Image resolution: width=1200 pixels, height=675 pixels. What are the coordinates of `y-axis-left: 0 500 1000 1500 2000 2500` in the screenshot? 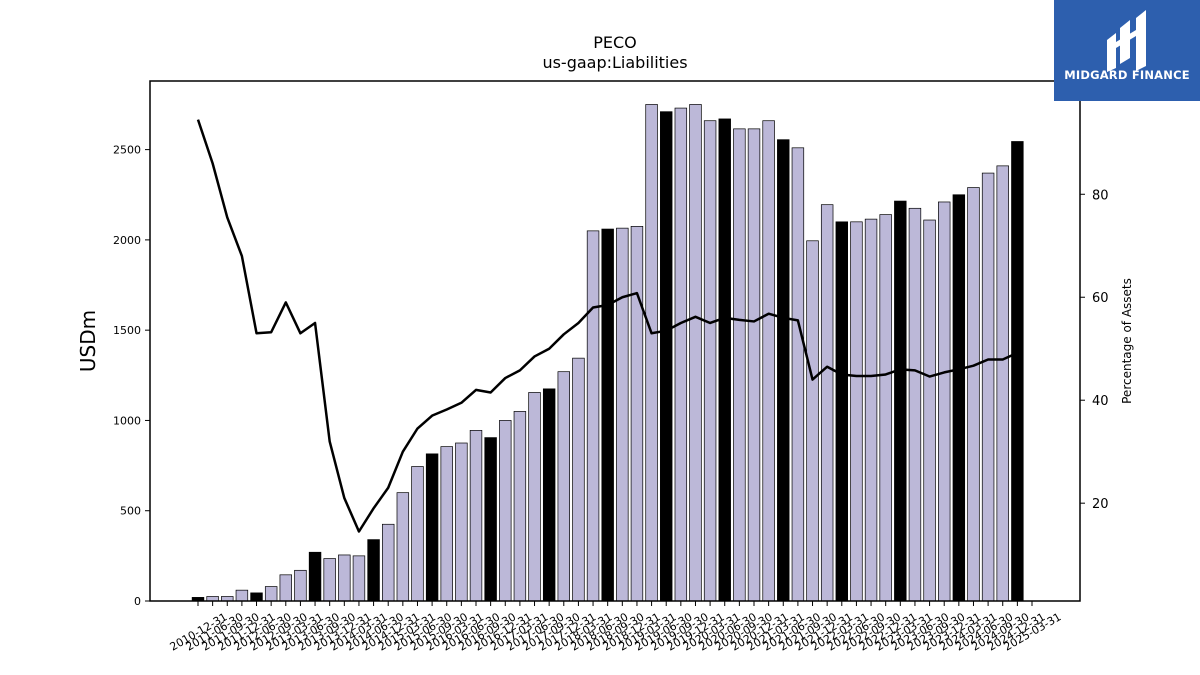 It's located at (131, 376).